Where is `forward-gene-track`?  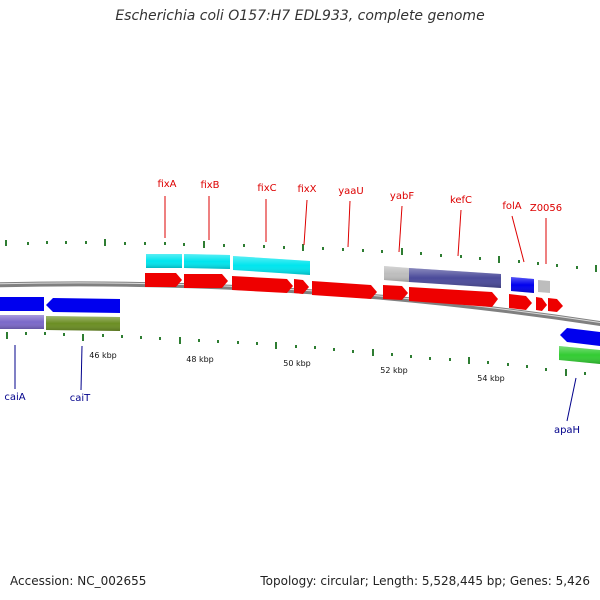
forward-gene-track is located at coordinates (354, 292).